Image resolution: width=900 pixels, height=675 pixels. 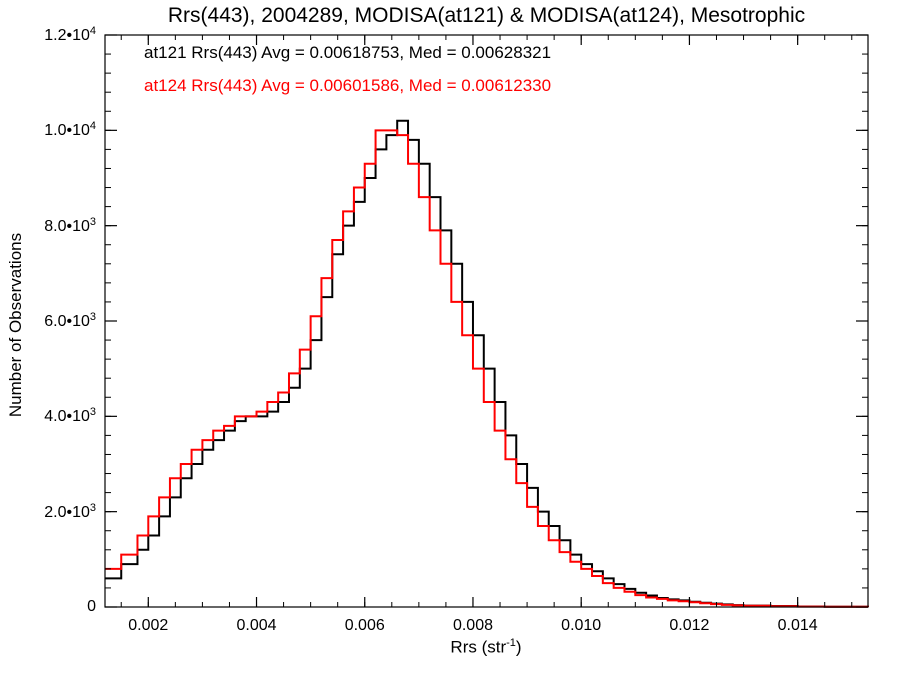 What do you see at coordinates (581, 625) in the screenshot?
I see `x-tick-label: 0.010` at bounding box center [581, 625].